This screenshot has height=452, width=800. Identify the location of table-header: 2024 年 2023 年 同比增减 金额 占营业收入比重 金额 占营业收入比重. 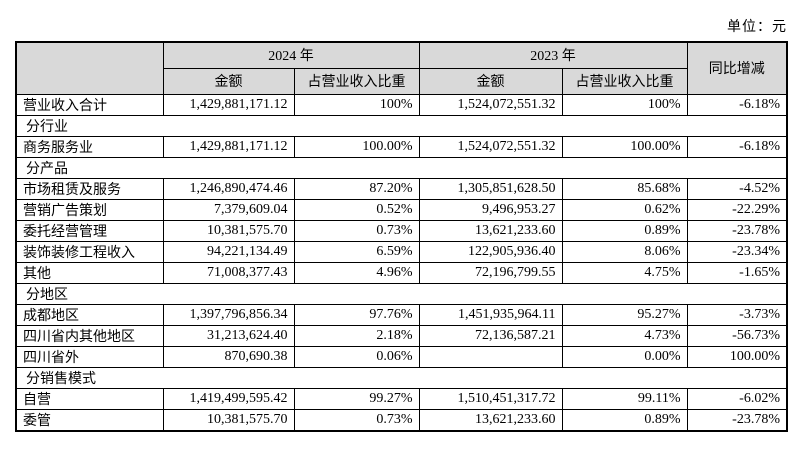
(401, 68).